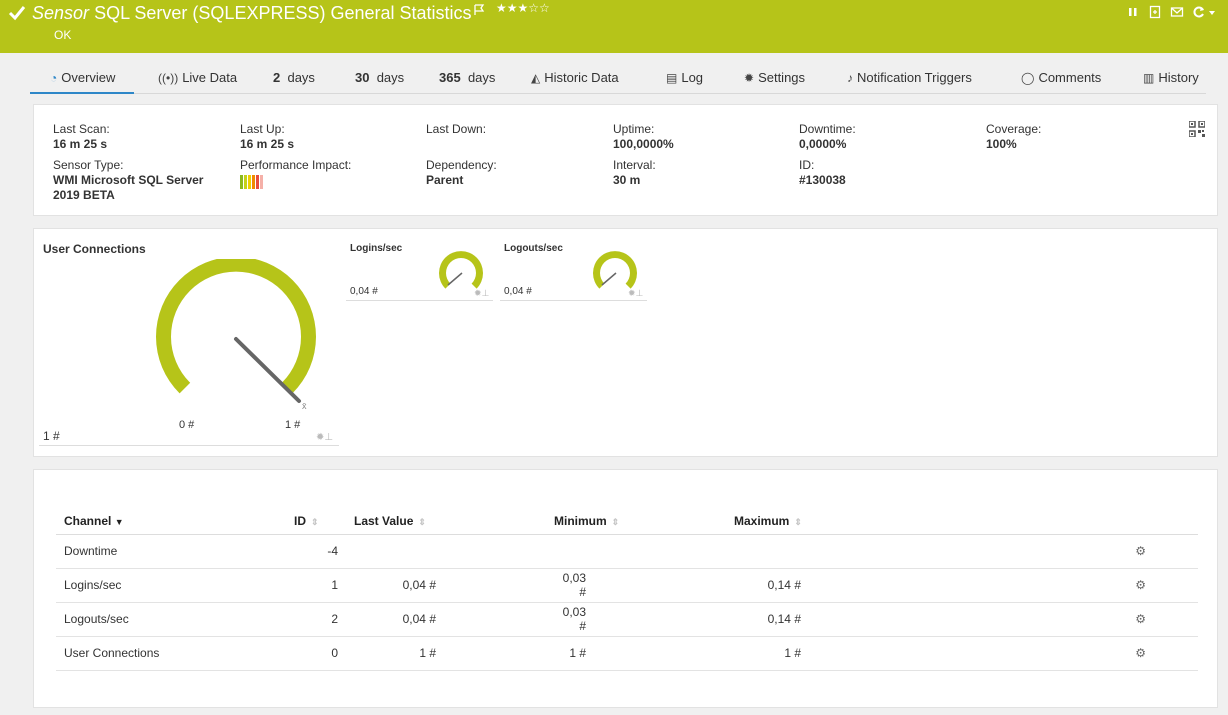 This screenshot has height=715, width=1228. What do you see at coordinates (826, 521) in the screenshot?
I see `column-maximum: Maximum ⇕` at bounding box center [826, 521].